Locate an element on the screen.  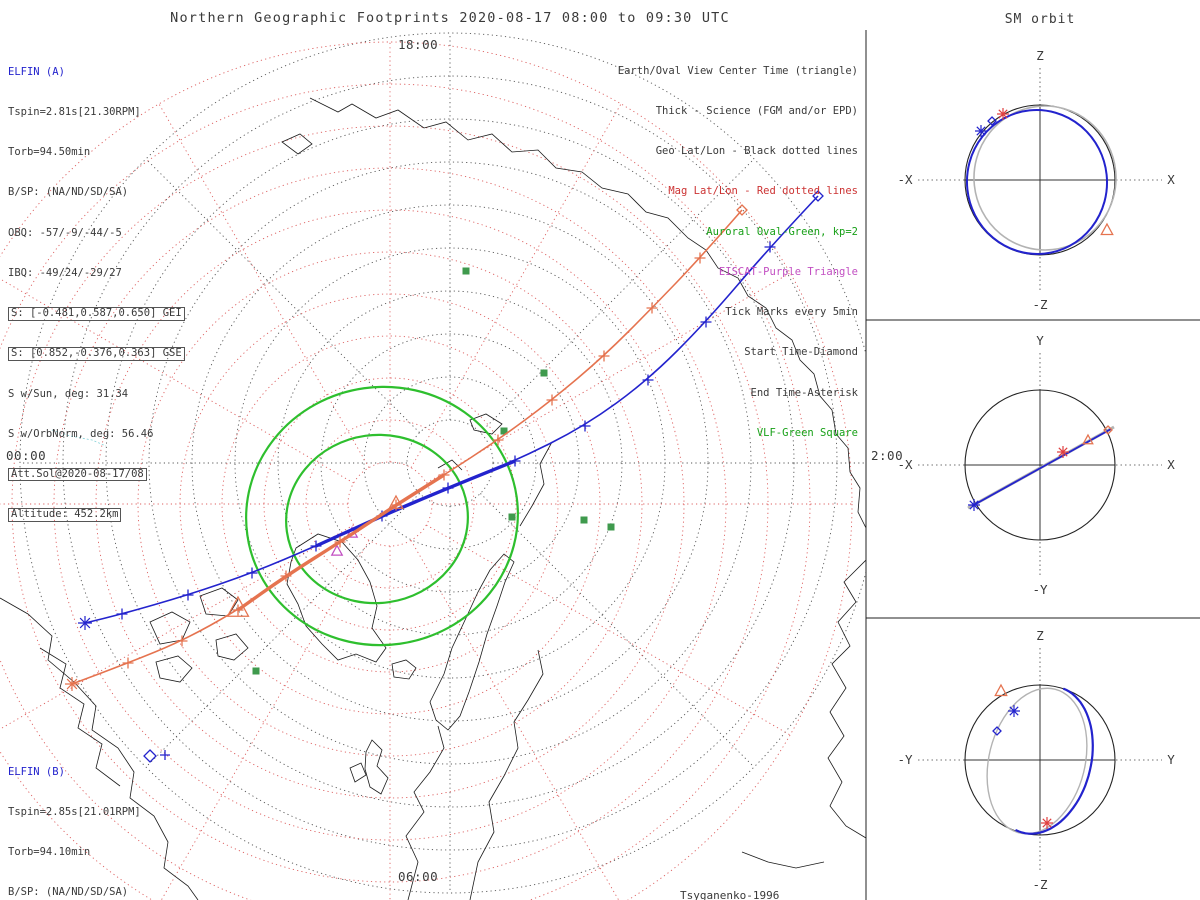
info-line: OBQ: -57/-9/-44/-5 is located at coordinates (65, 232).